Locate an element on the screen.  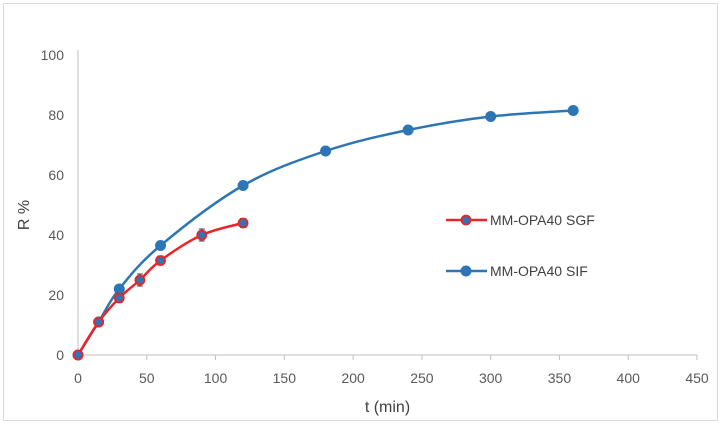
y-axis-title: R % is located at coordinates (24, 215).